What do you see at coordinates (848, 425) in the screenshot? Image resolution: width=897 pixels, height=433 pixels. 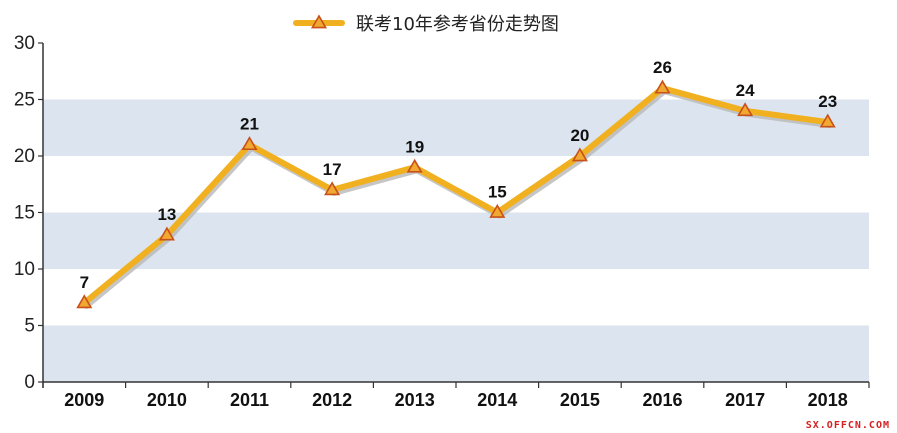 I see `watermark-text: SX.OFFCN.COM` at bounding box center [848, 425].